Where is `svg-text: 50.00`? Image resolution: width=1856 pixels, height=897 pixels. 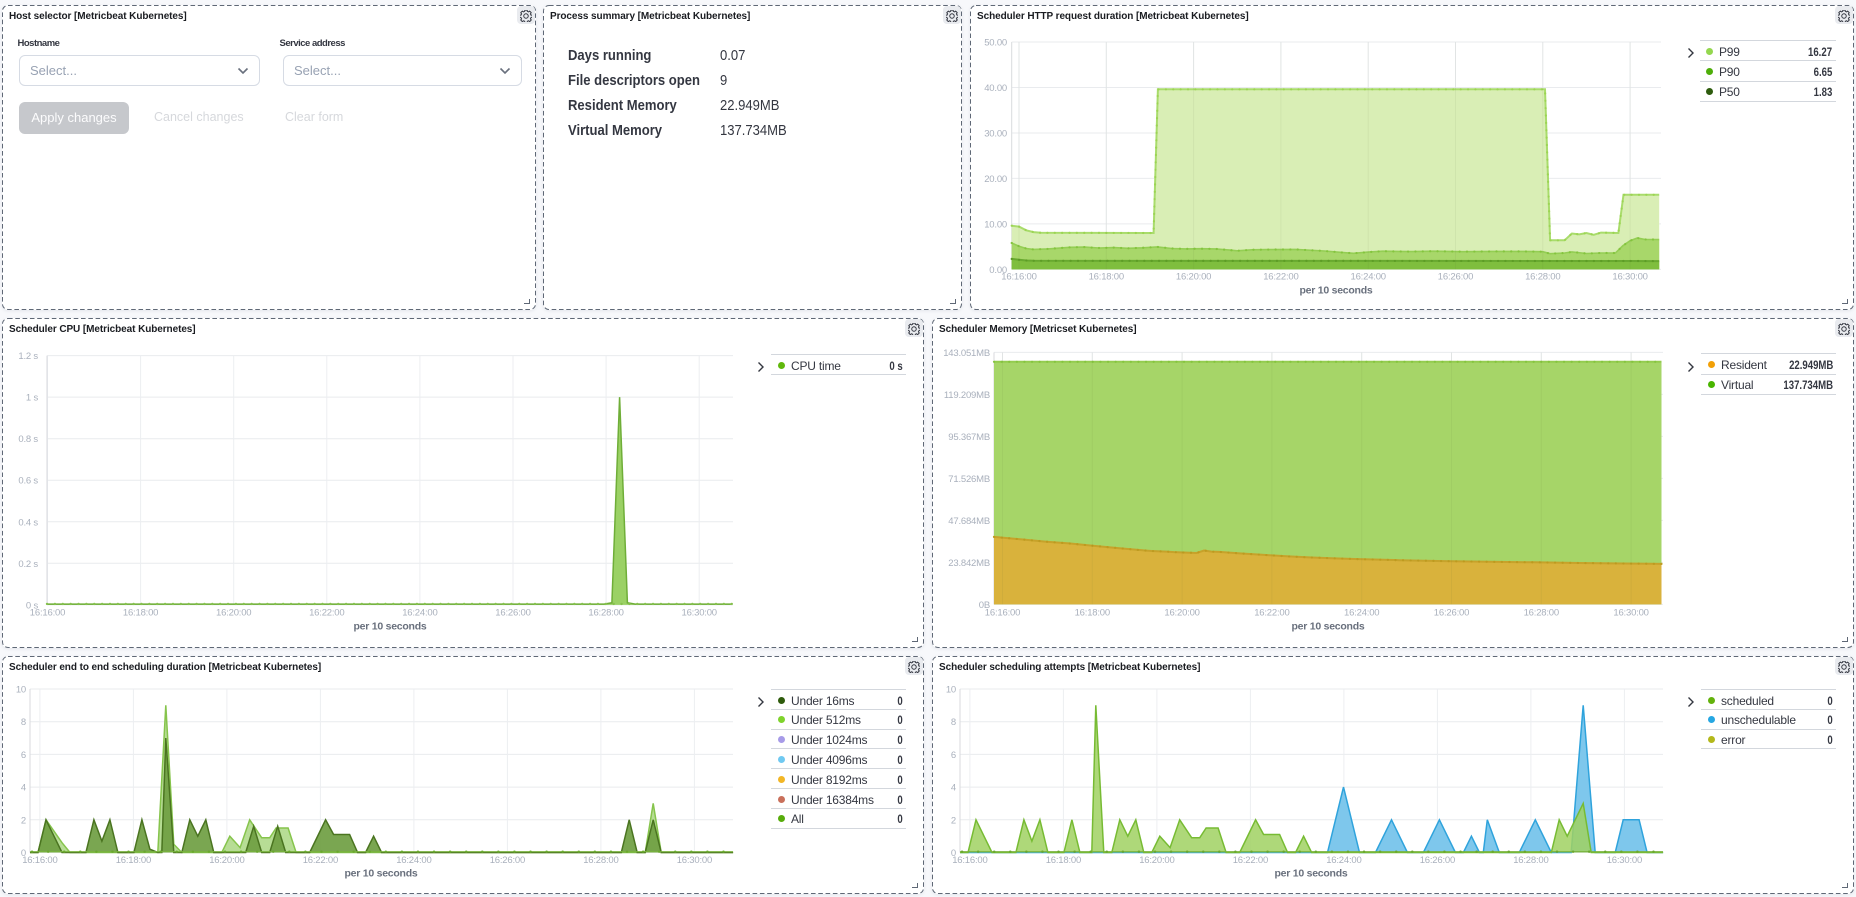
svg-text: 50.00 is located at coordinates (995, 43).